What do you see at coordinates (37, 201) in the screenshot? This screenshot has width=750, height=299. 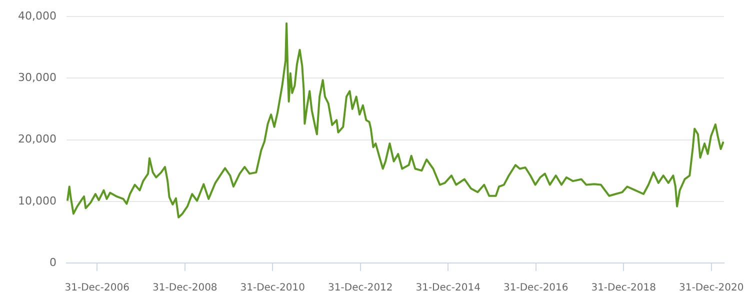 I see `y-tick-label: 10,000` at bounding box center [37, 201].